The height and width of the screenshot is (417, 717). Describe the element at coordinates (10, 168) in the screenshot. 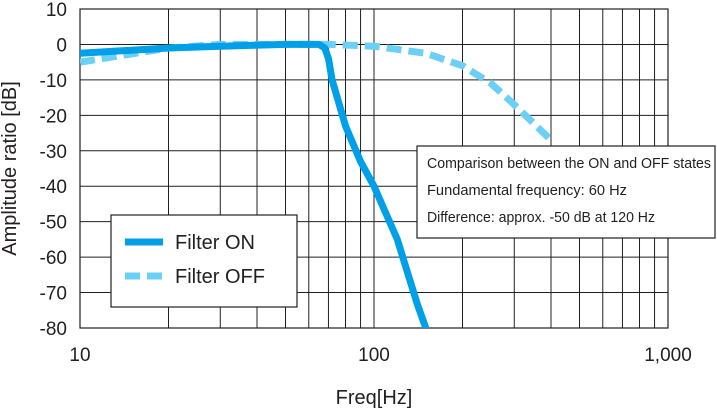

I see `y-axis-title: Amplitude ratio [dB]` at that location.